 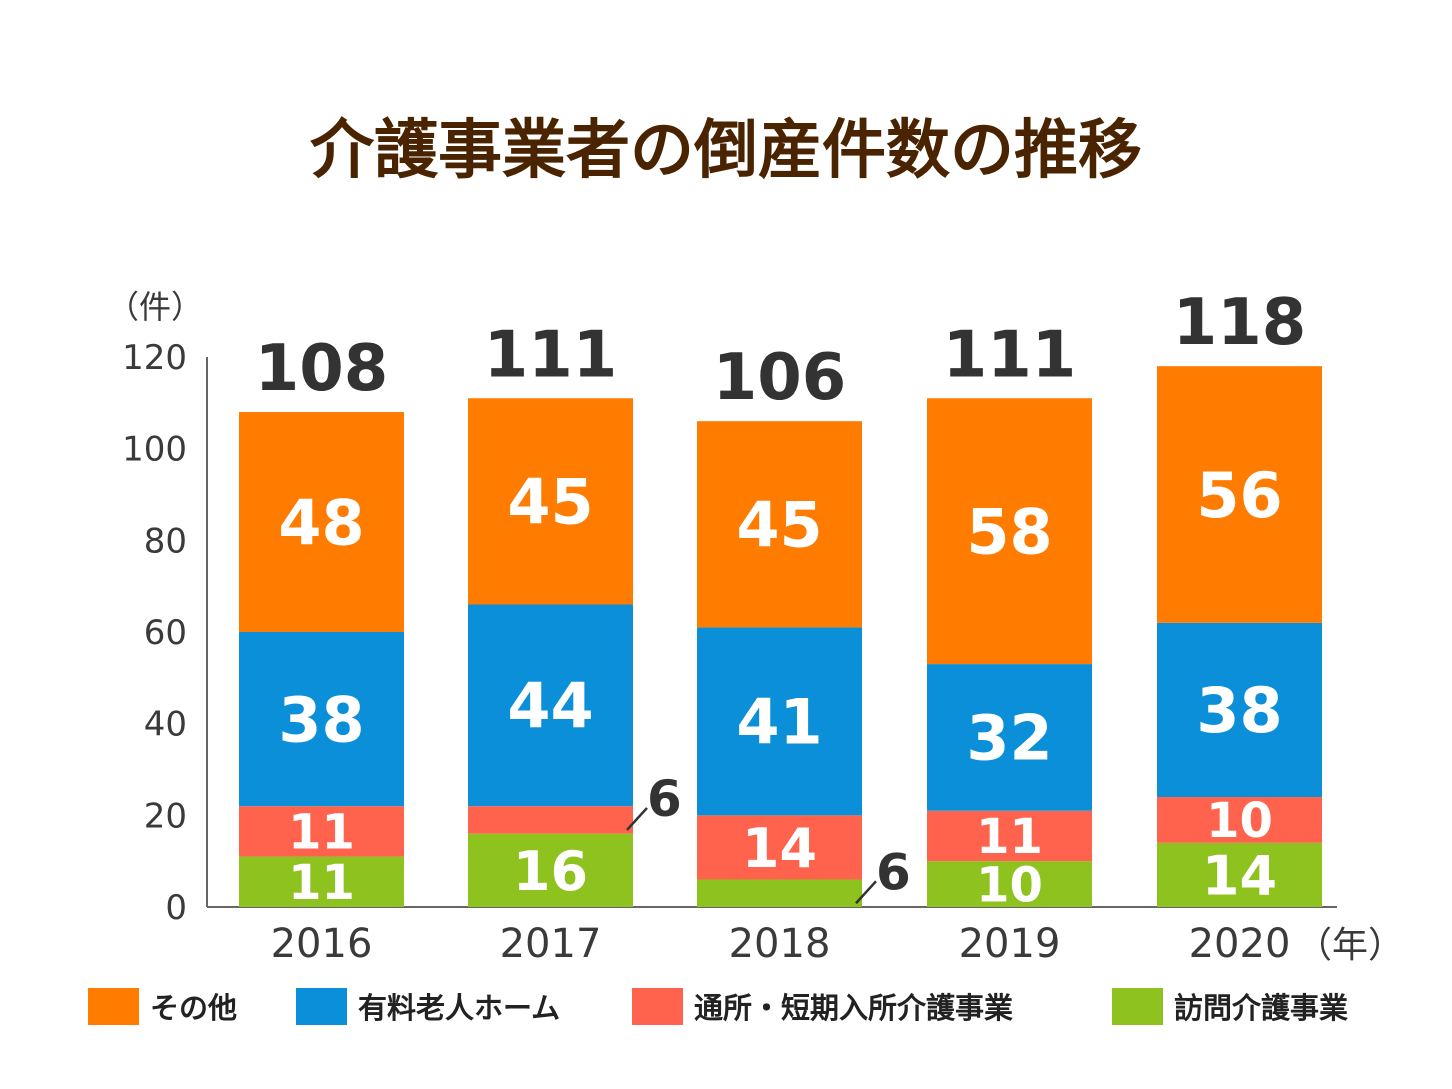 I want to click on x-tick-label: 2018, so click(x=780, y=944).